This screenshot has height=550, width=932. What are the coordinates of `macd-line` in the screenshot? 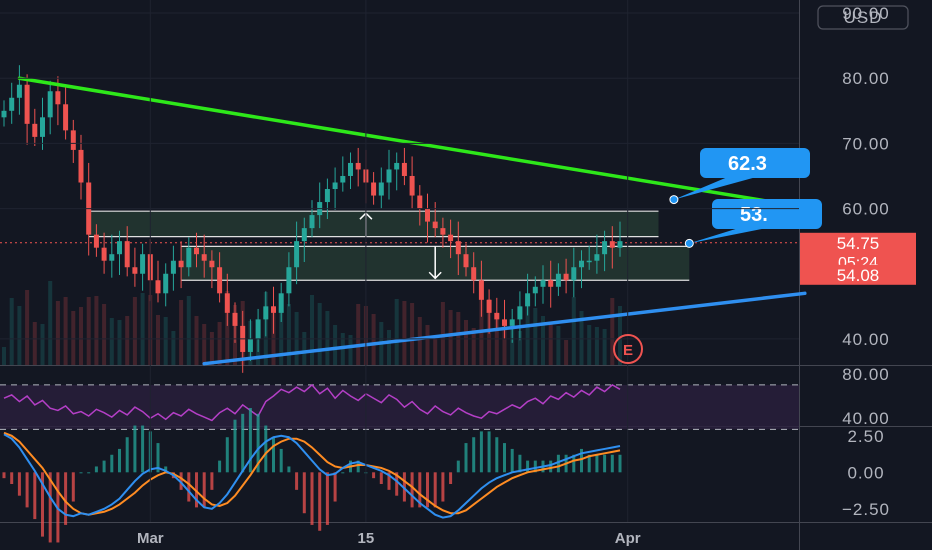 It's located at (312, 476).